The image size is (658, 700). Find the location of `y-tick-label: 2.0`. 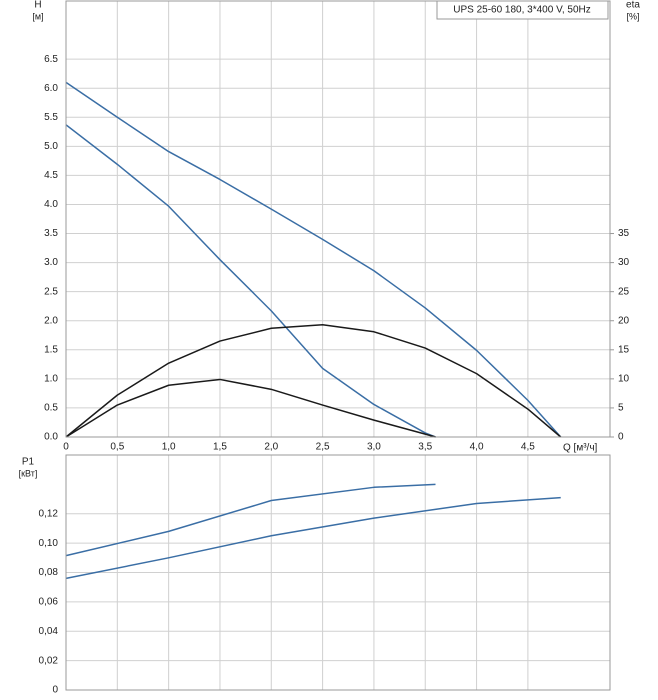

y-tick-label: 2.0 is located at coordinates (51, 320).